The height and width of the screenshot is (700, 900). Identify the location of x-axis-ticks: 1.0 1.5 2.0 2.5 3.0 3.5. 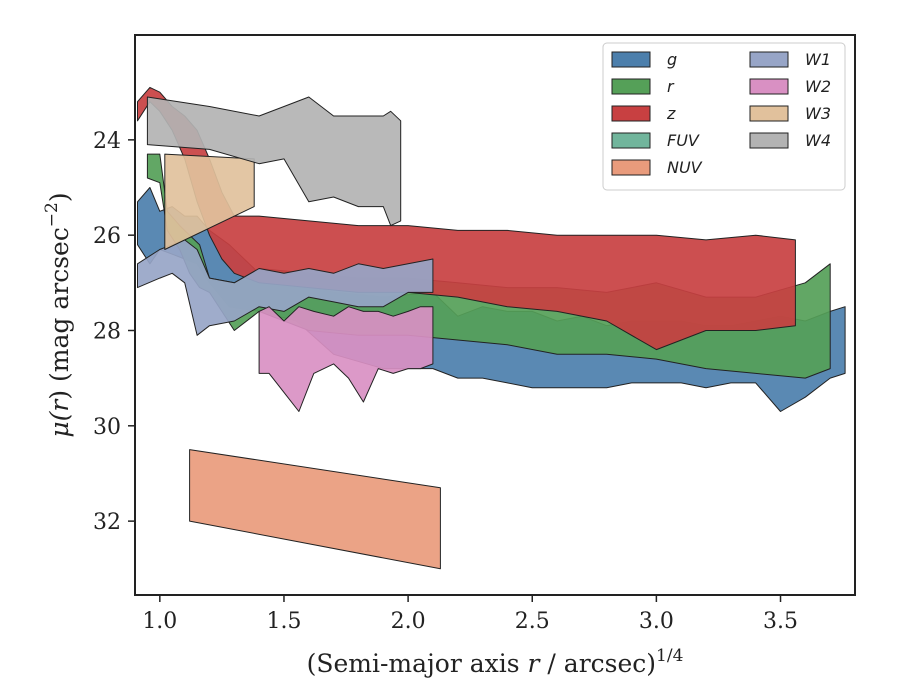
(470, 614).